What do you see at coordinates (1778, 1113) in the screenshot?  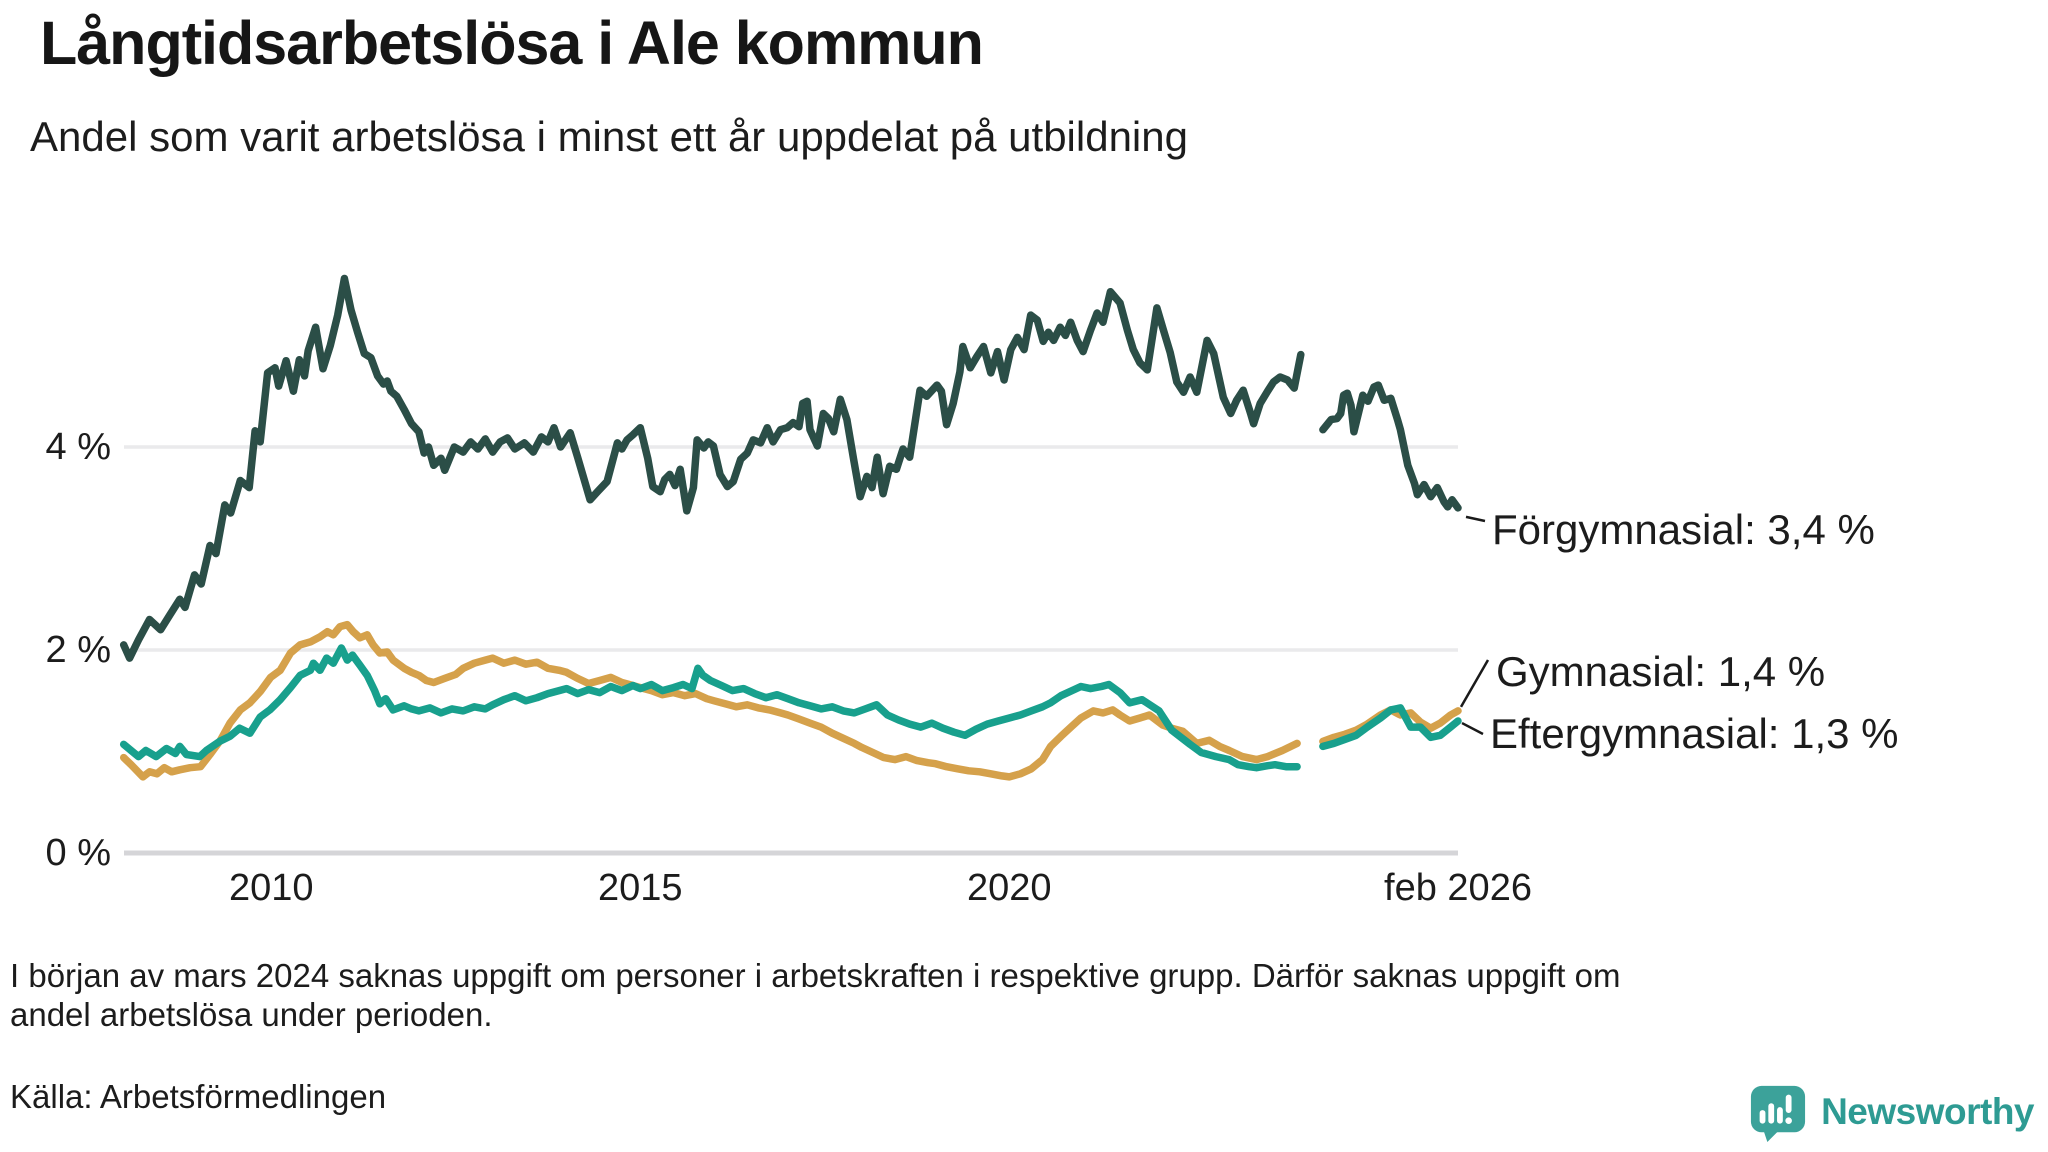 I see `newsworthy-logo-icon` at bounding box center [1778, 1113].